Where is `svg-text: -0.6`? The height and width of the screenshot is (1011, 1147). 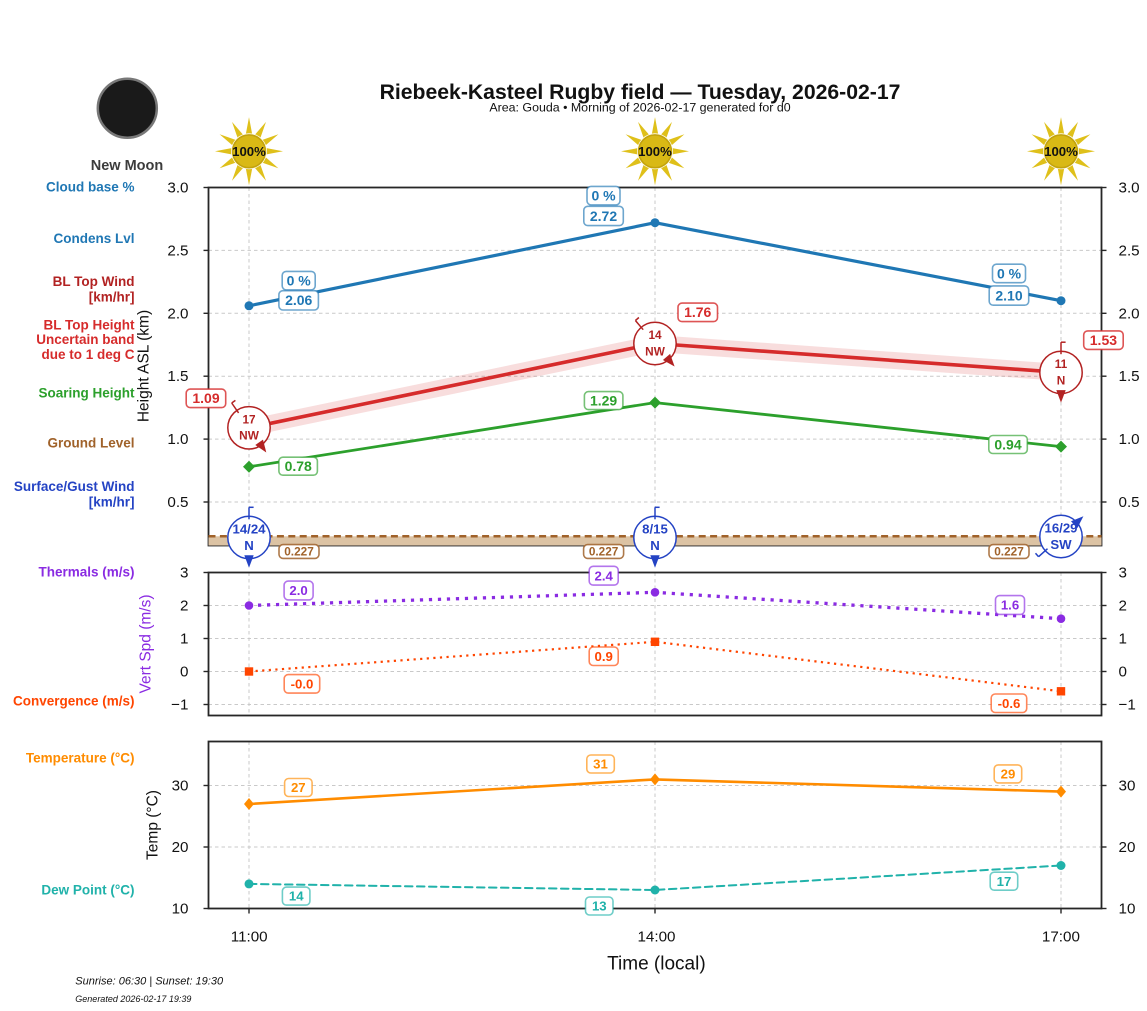
svg-text: -0.6 is located at coordinates (1009, 703).